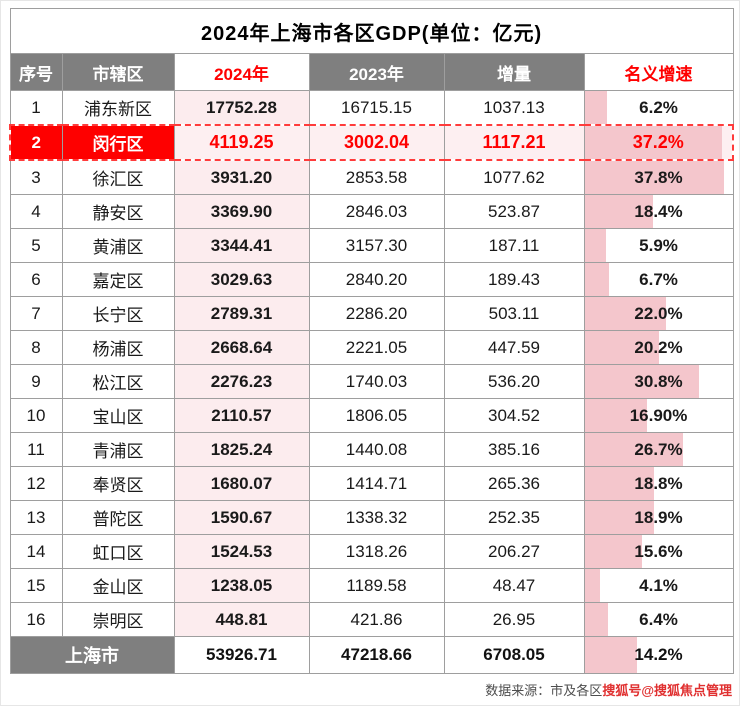 This screenshot has width=740, height=706. Describe the element at coordinates (376, 655) in the screenshot. I see `total-gdp-2023: 47218.66` at that location.